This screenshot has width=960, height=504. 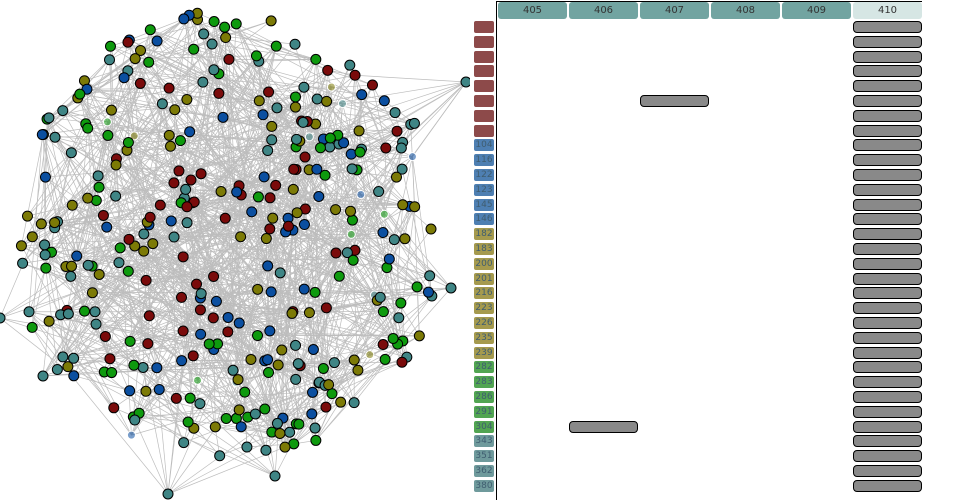 What do you see at coordinates (532, 10) in the screenshot?
I see `column-header-405: 405` at bounding box center [532, 10].